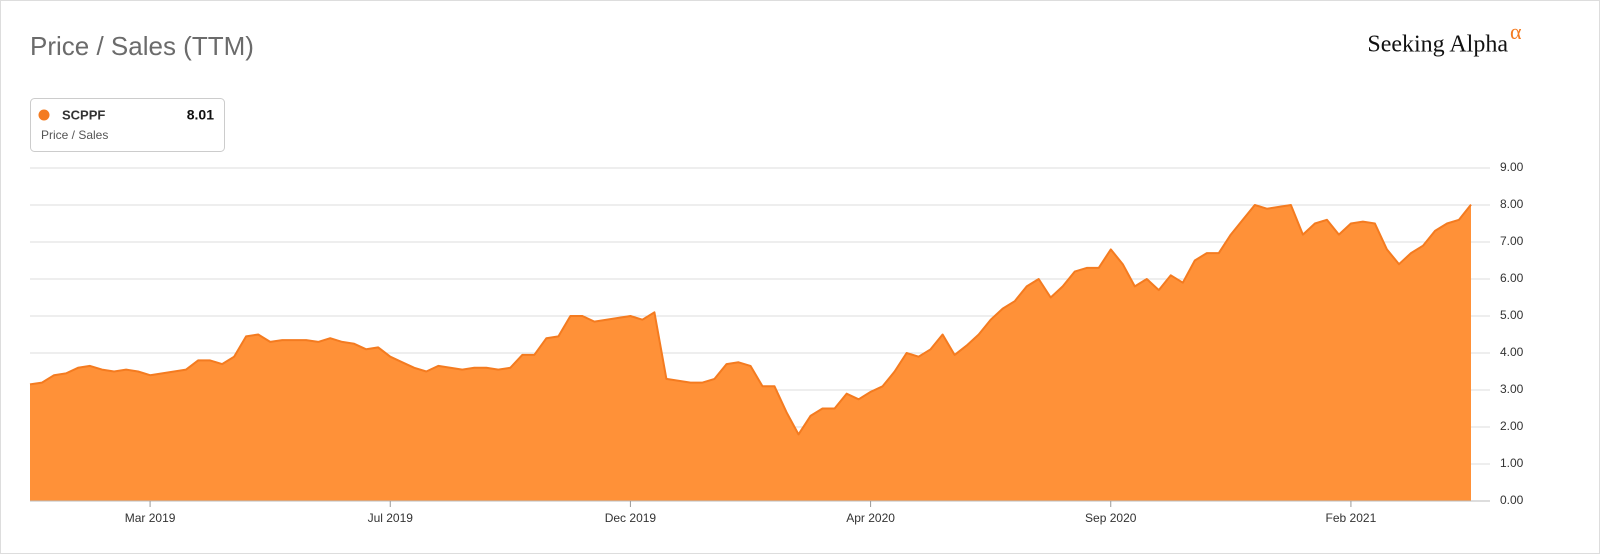  I want to click on y-tick-label: 1.00, so click(1512, 463).